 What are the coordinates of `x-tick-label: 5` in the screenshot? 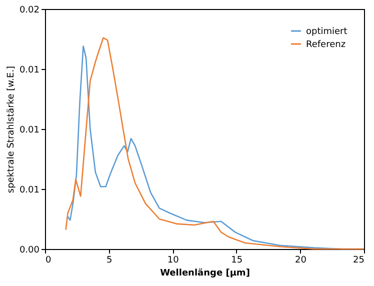 It's located at (109, 261).